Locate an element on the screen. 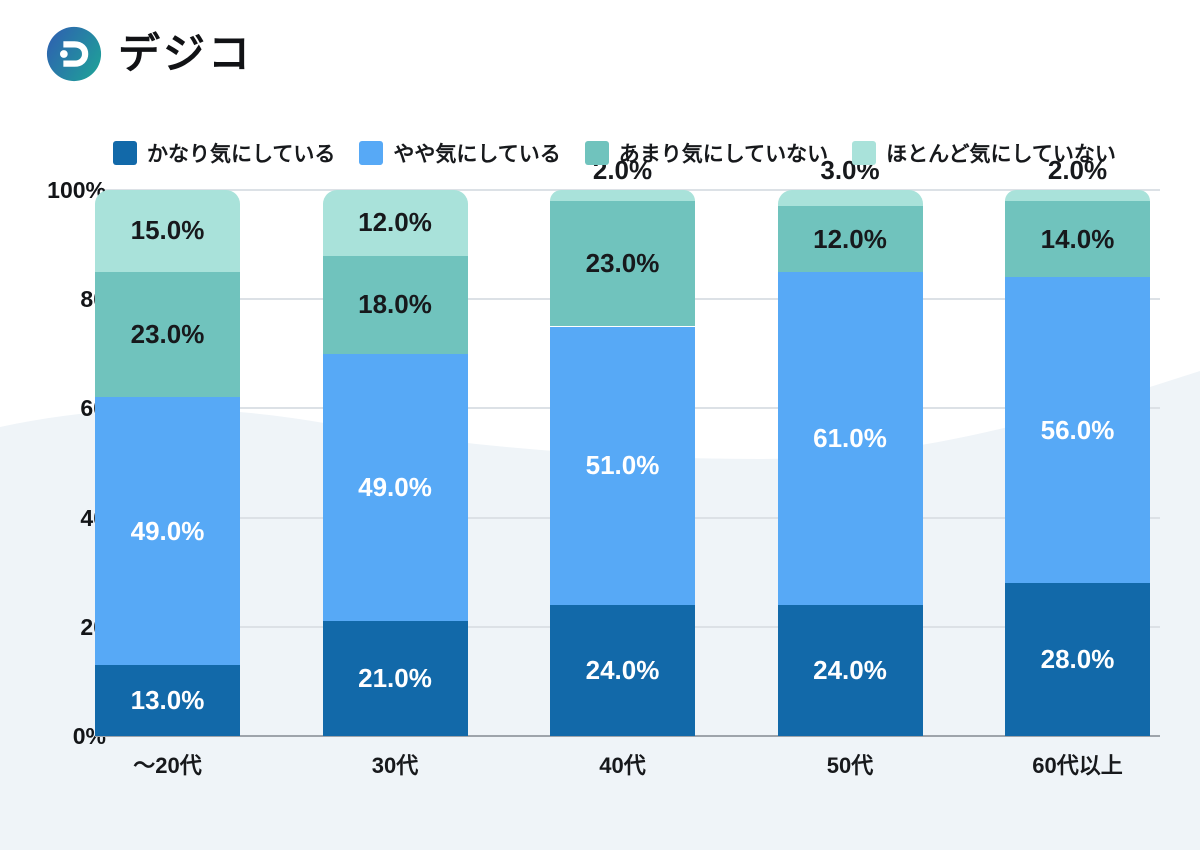 The width and height of the screenshot is (1200, 850). brand-logo-text: デジコ is located at coordinates (186, 53).